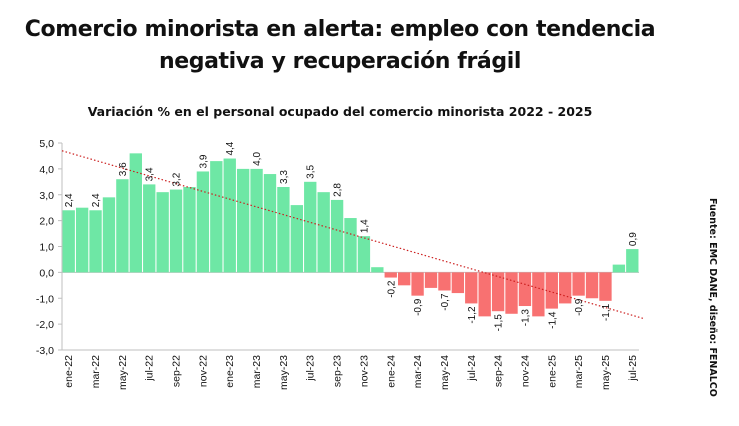 This screenshot has height=426, width=739. What do you see at coordinates (45, 325) in the screenshot?
I see `y-tick-label: -2,0` at bounding box center [45, 325].